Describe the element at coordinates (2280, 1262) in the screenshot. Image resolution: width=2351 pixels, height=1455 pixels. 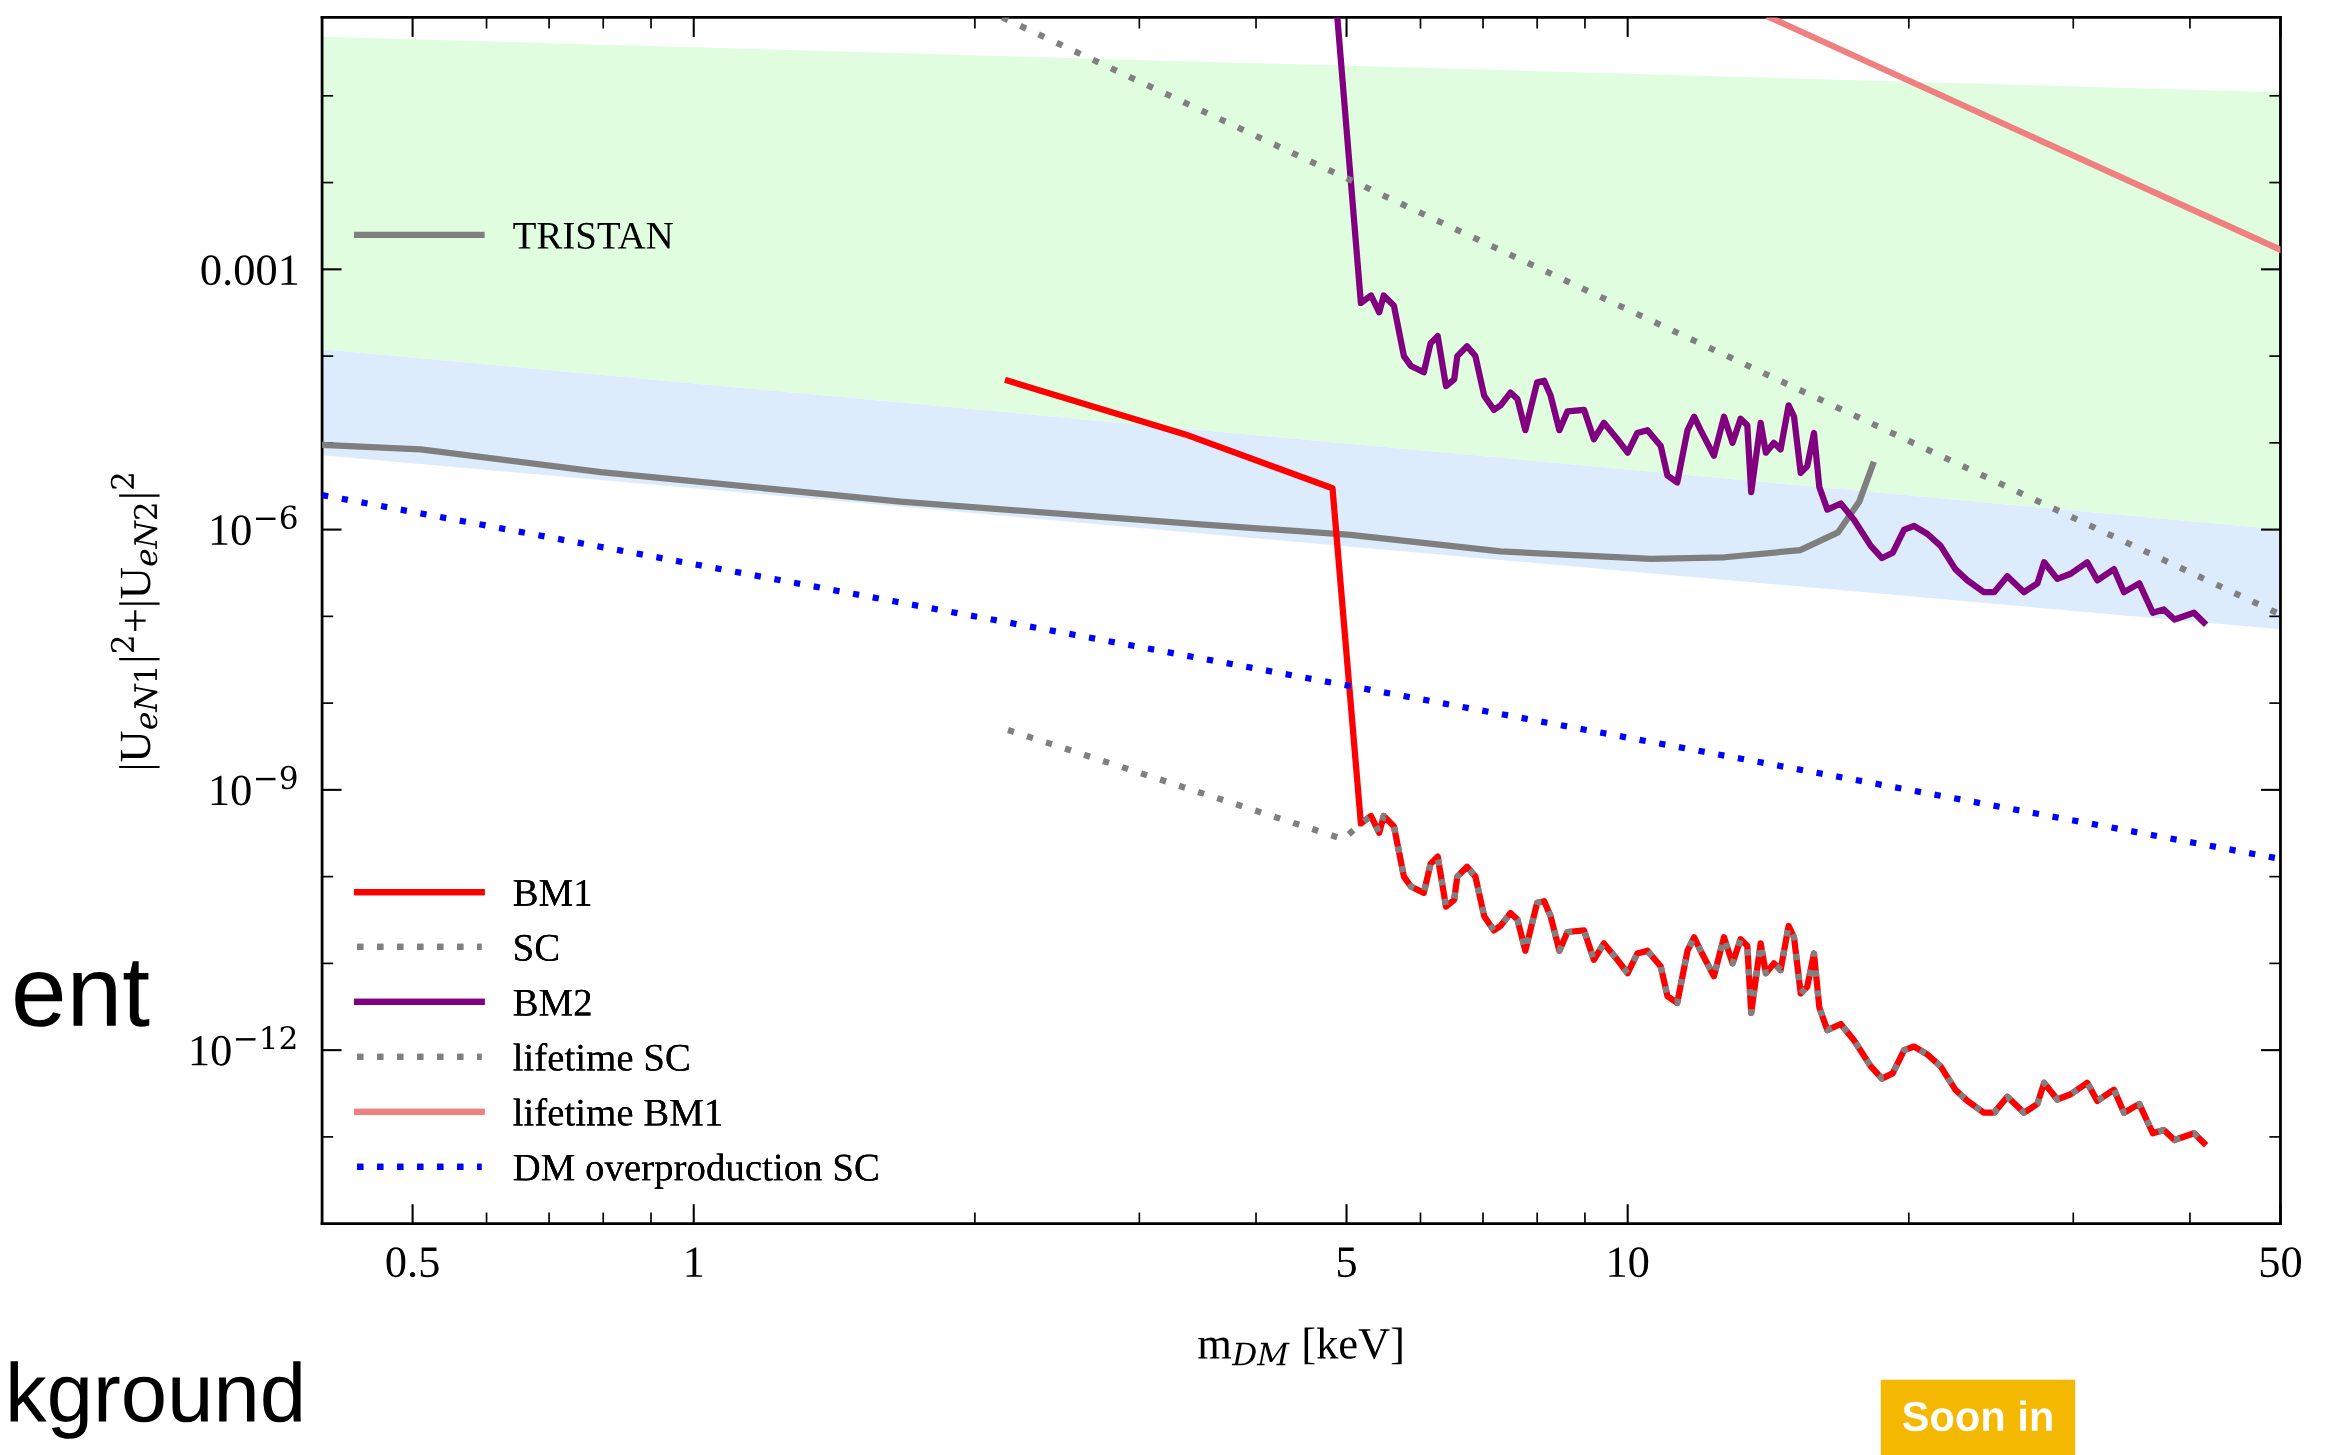
I see `x-tick-label: 50` at that location.